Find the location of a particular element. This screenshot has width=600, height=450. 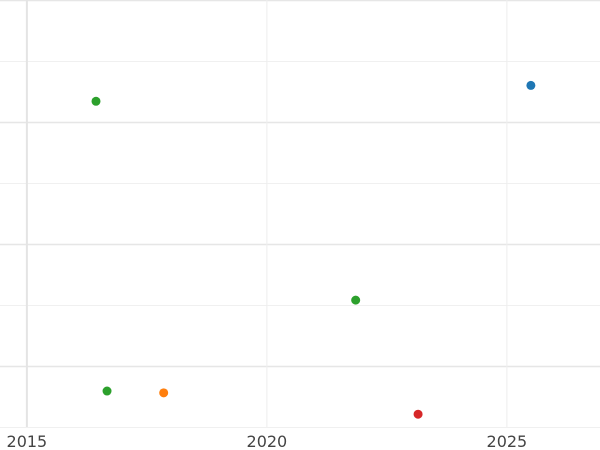

x-tick-label: 2020 is located at coordinates (267, 441).